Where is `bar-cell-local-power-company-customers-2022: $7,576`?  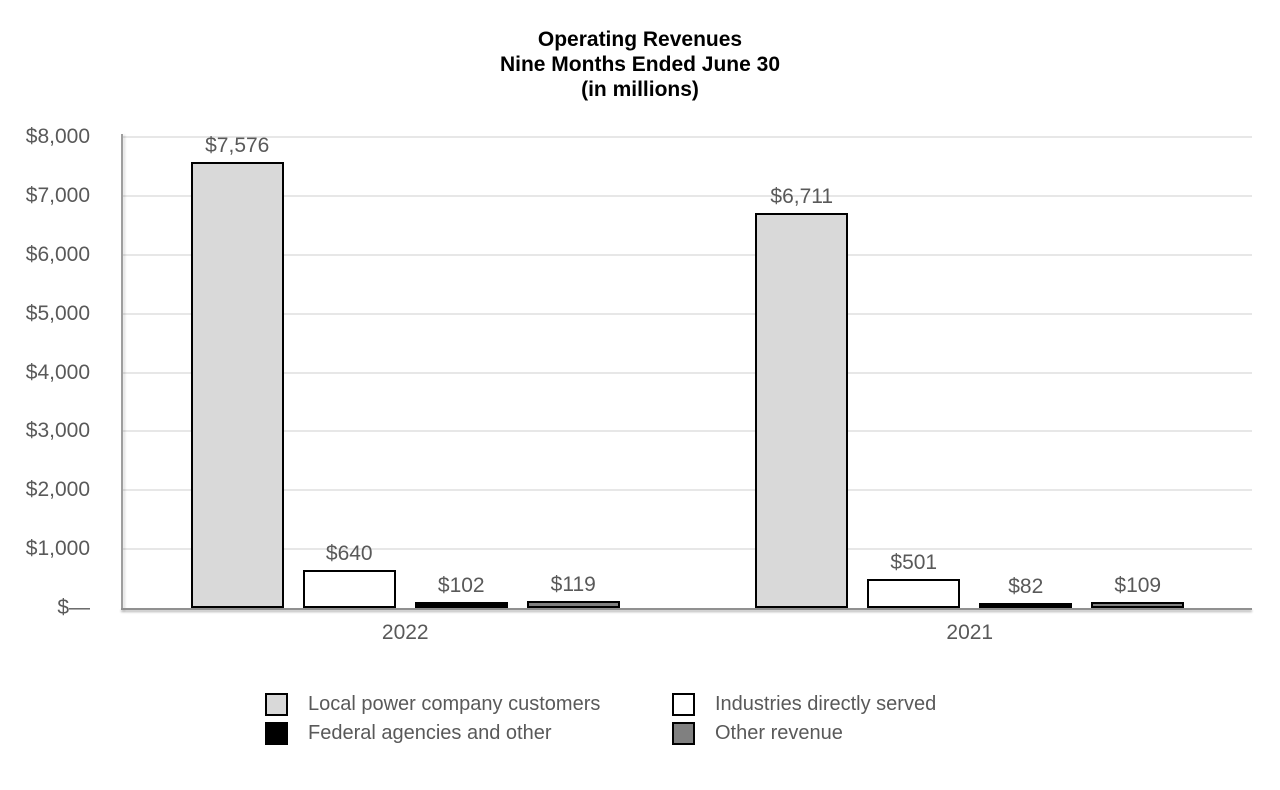
bar-cell-local-power-company-customers-2022: $7,576 is located at coordinates (237, 371).